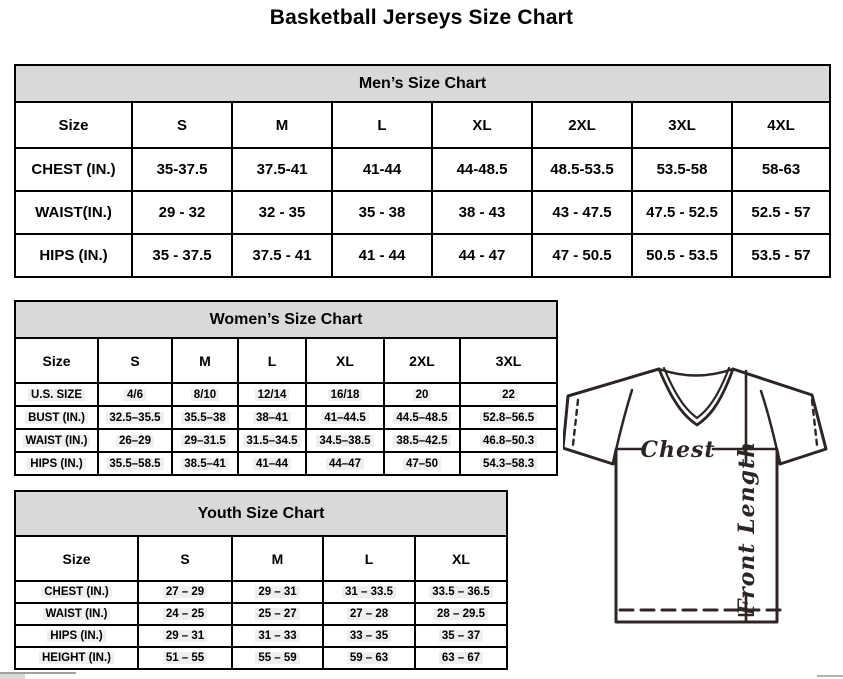 The height and width of the screenshot is (679, 843). Describe the element at coordinates (747, 528) in the screenshot. I see `front-length-label: Front Length` at that location.